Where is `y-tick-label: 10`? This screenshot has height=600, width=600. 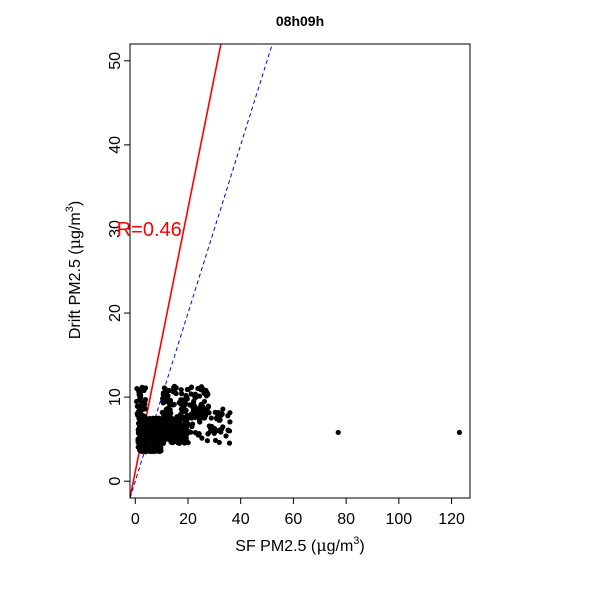
y-tick-label: 10 is located at coordinates (115, 397).